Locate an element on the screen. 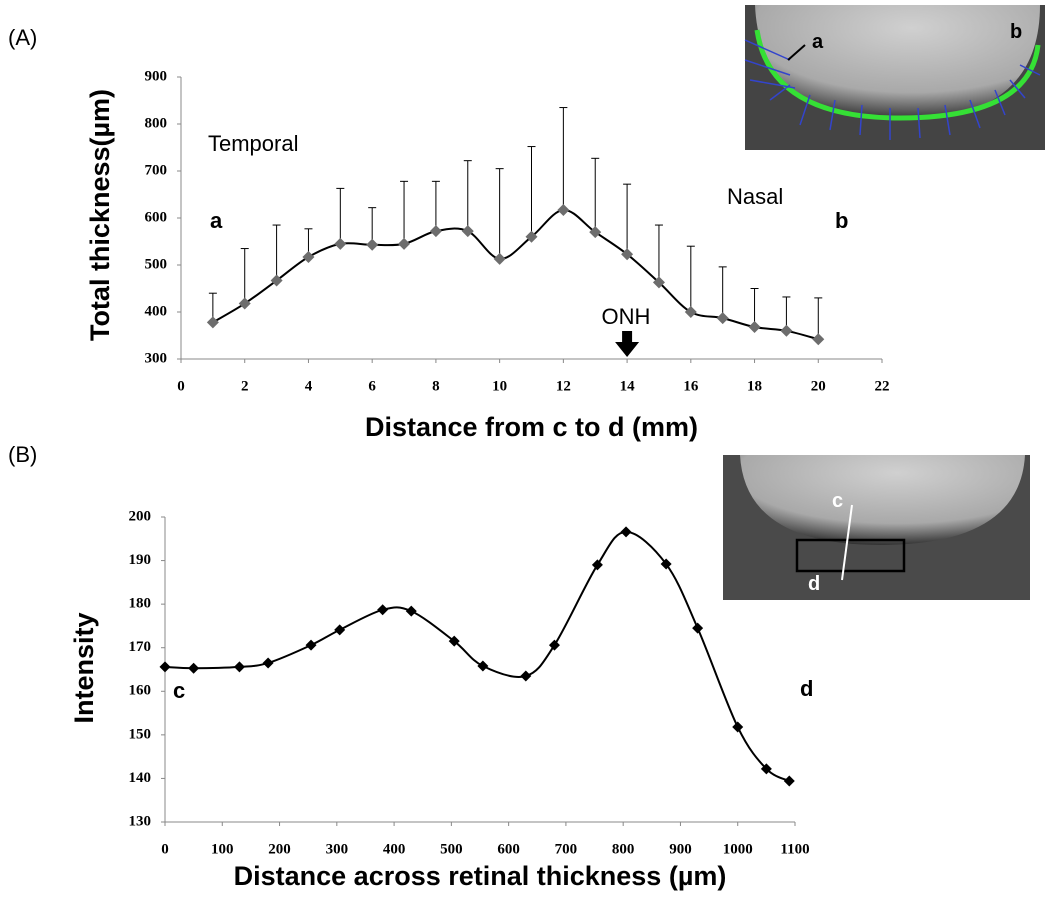  x-tick-label: 6 is located at coordinates (372, 386).